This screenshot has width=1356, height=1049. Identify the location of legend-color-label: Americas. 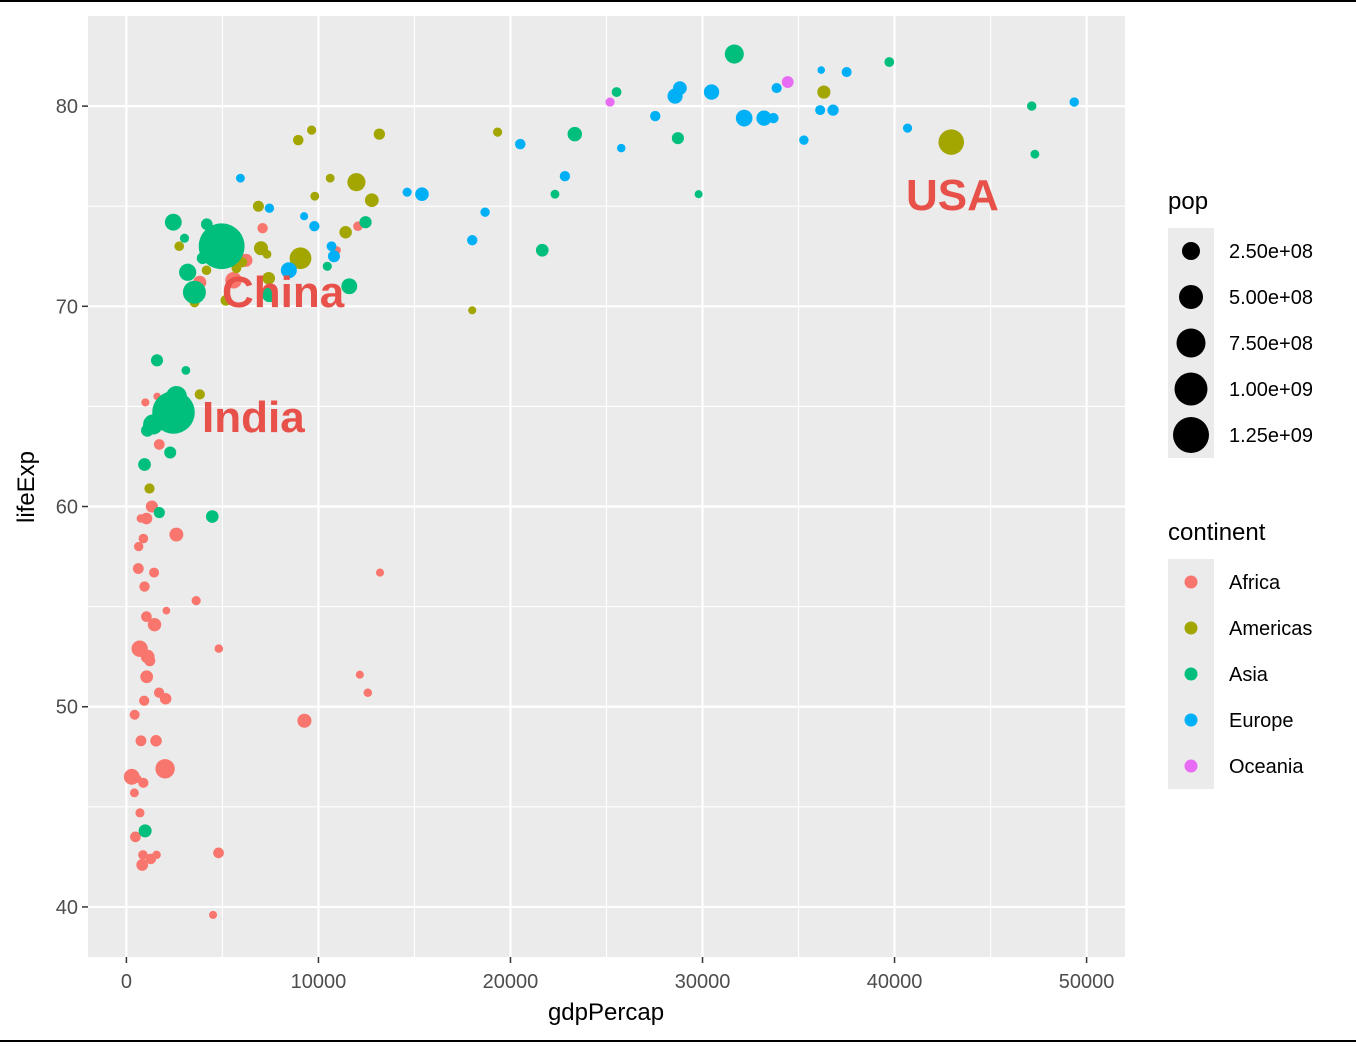
(1270, 629).